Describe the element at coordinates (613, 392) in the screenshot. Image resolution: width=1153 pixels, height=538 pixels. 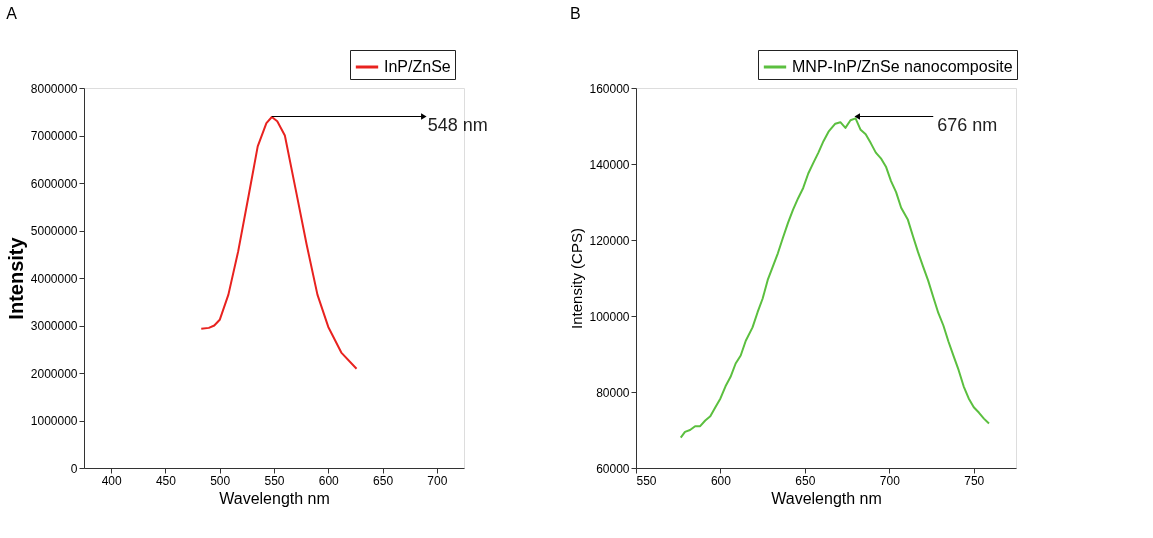
I see `y-tick-label: 80000` at that location.